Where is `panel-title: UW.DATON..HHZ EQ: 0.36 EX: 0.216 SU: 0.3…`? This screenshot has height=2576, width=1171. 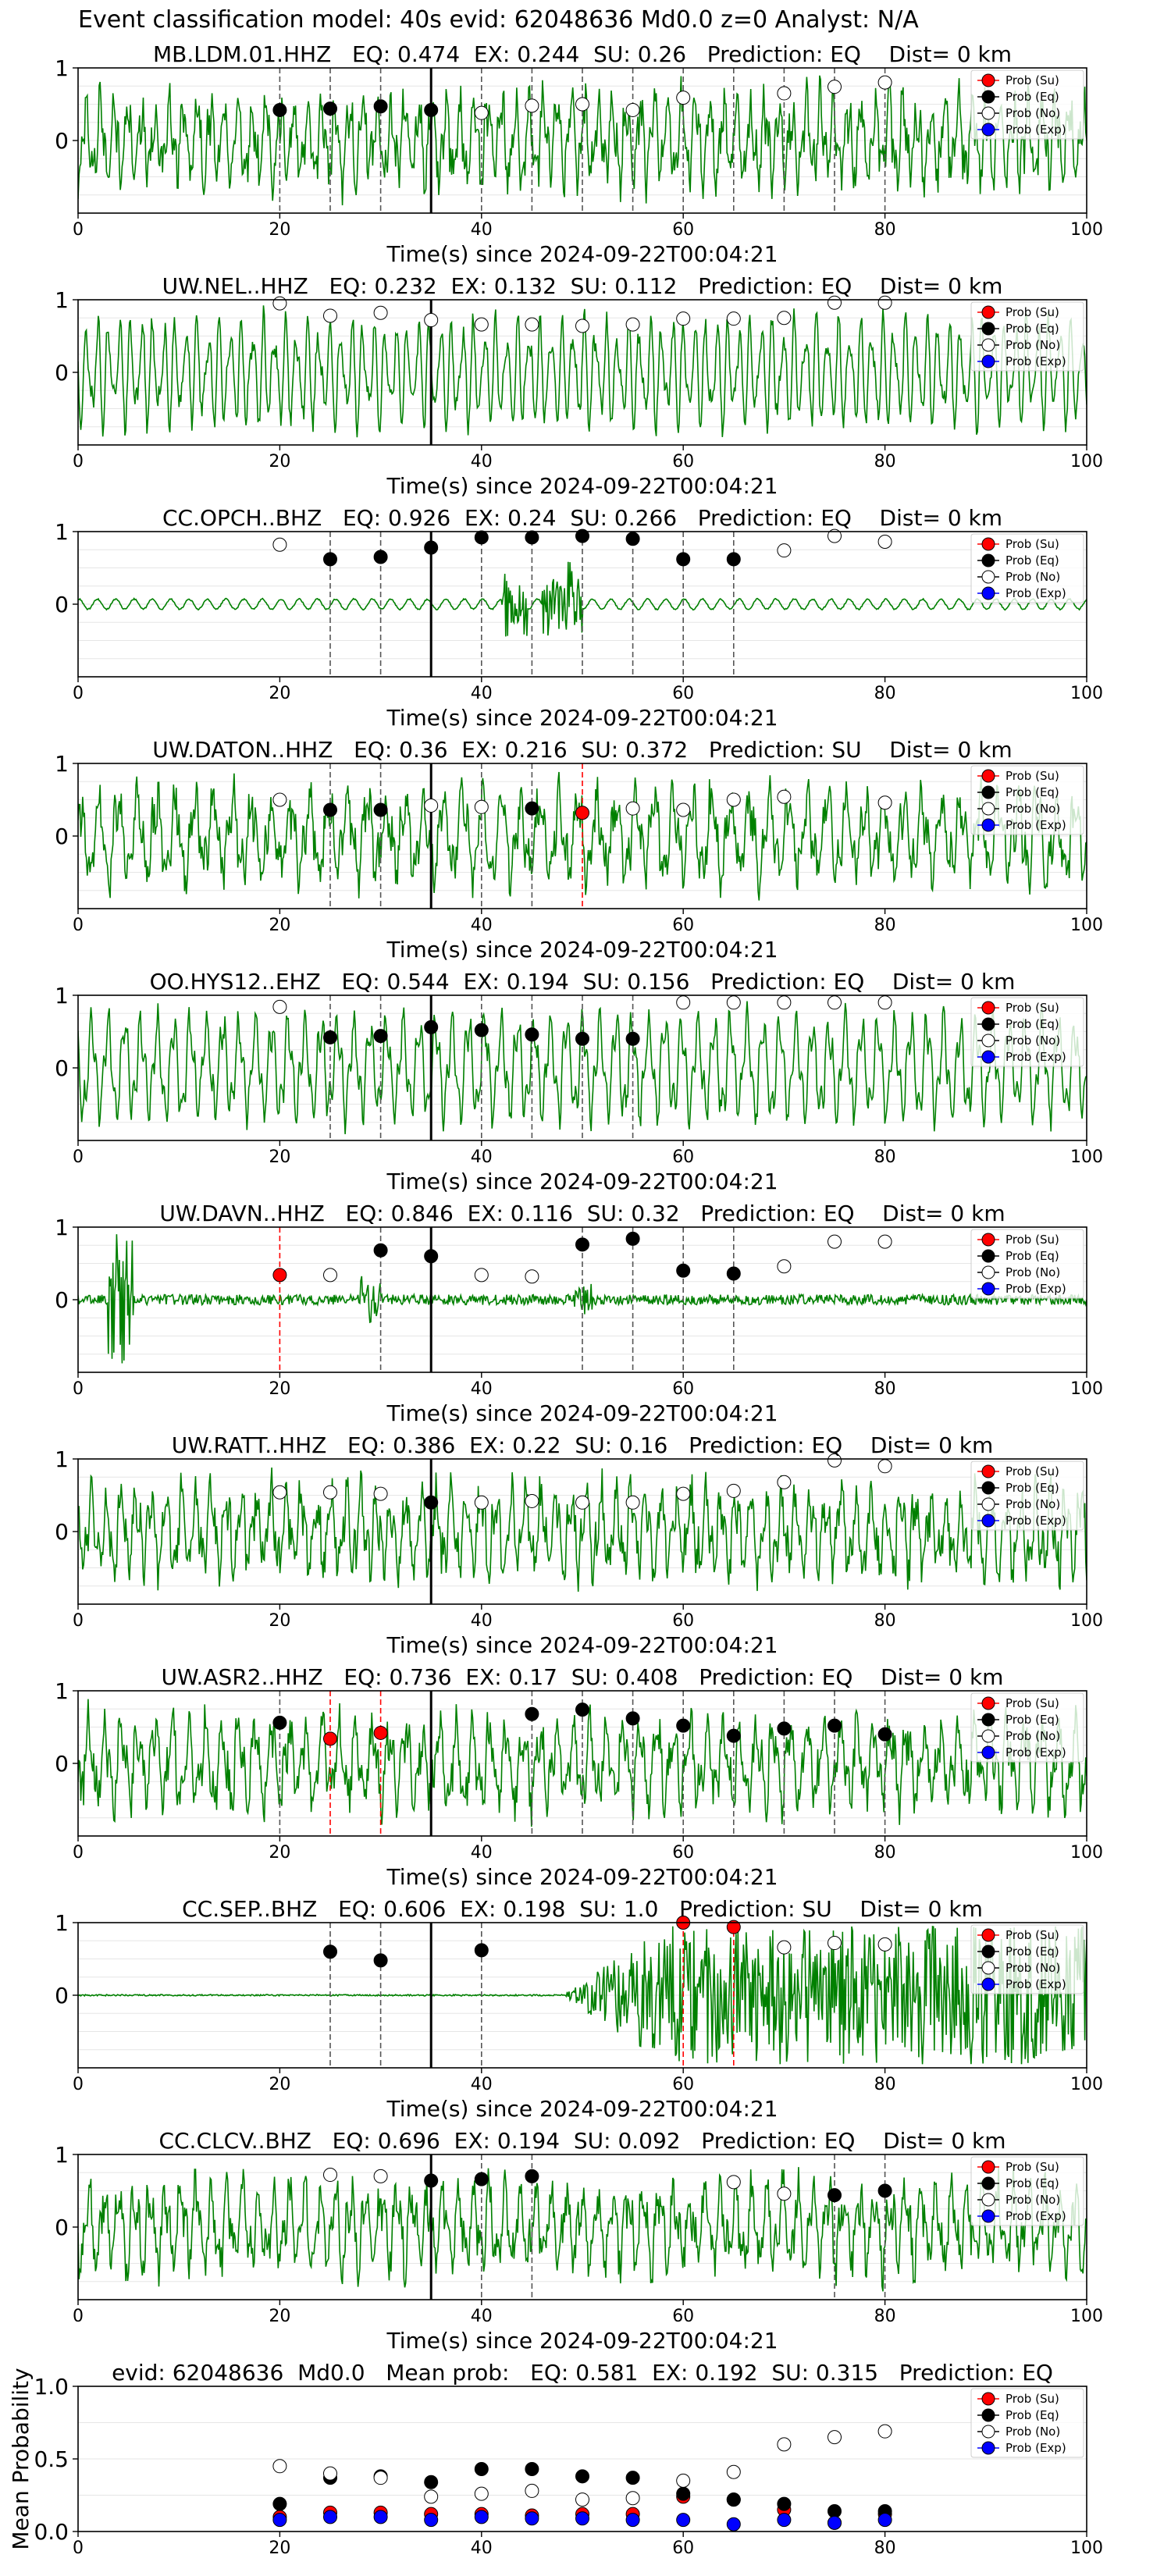
panel-title: UW.DATON..HHZ EQ: 0.36 EX: 0.216 SU: 0.3… is located at coordinates (582, 750).